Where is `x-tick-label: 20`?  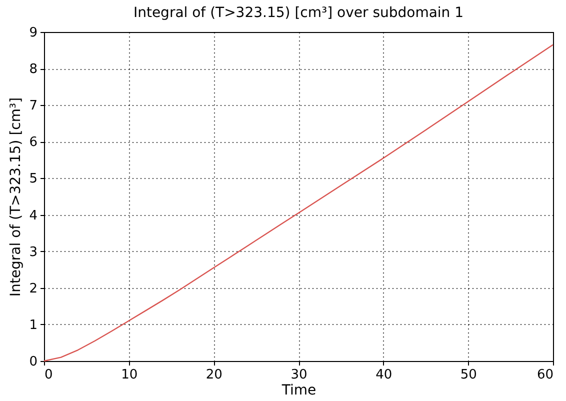 x-tick-label: 20 is located at coordinates (214, 375).